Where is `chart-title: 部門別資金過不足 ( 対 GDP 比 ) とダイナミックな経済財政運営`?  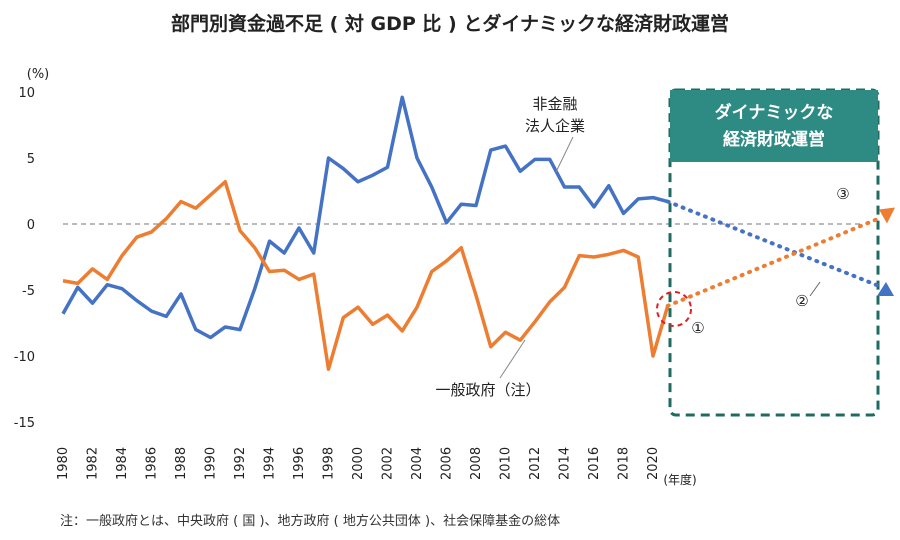
chart-title: 部門別資金過不足 ( 対 GDP 比 ) とダイナミックな経済財政運営 is located at coordinates (450, 23).